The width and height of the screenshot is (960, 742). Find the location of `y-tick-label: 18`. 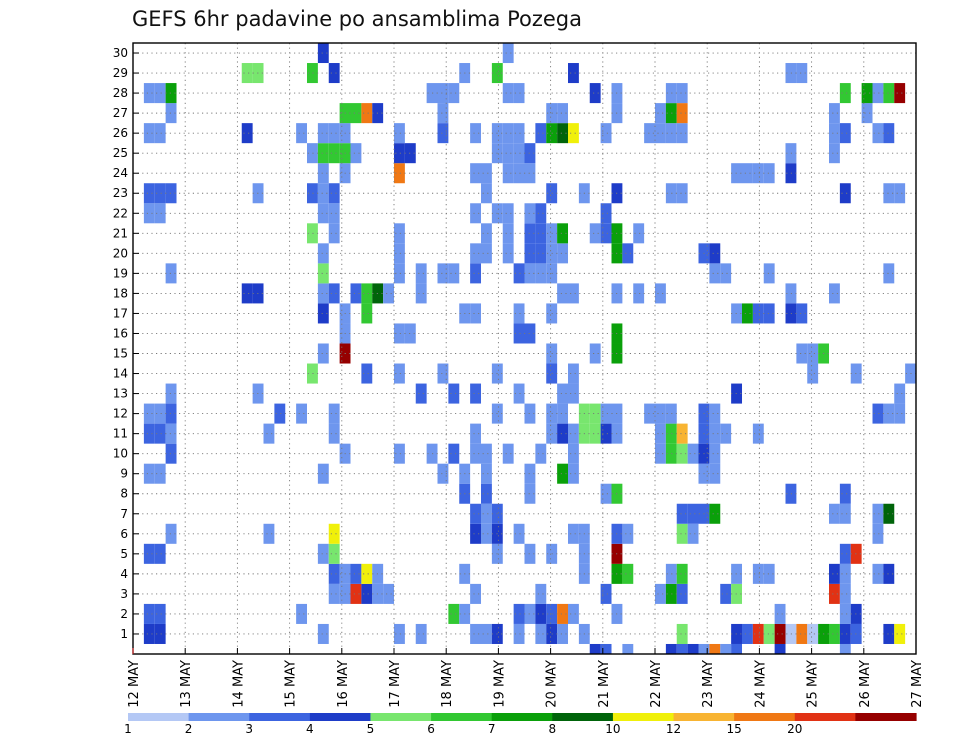

y-tick-label: 18 is located at coordinates (120, 293).